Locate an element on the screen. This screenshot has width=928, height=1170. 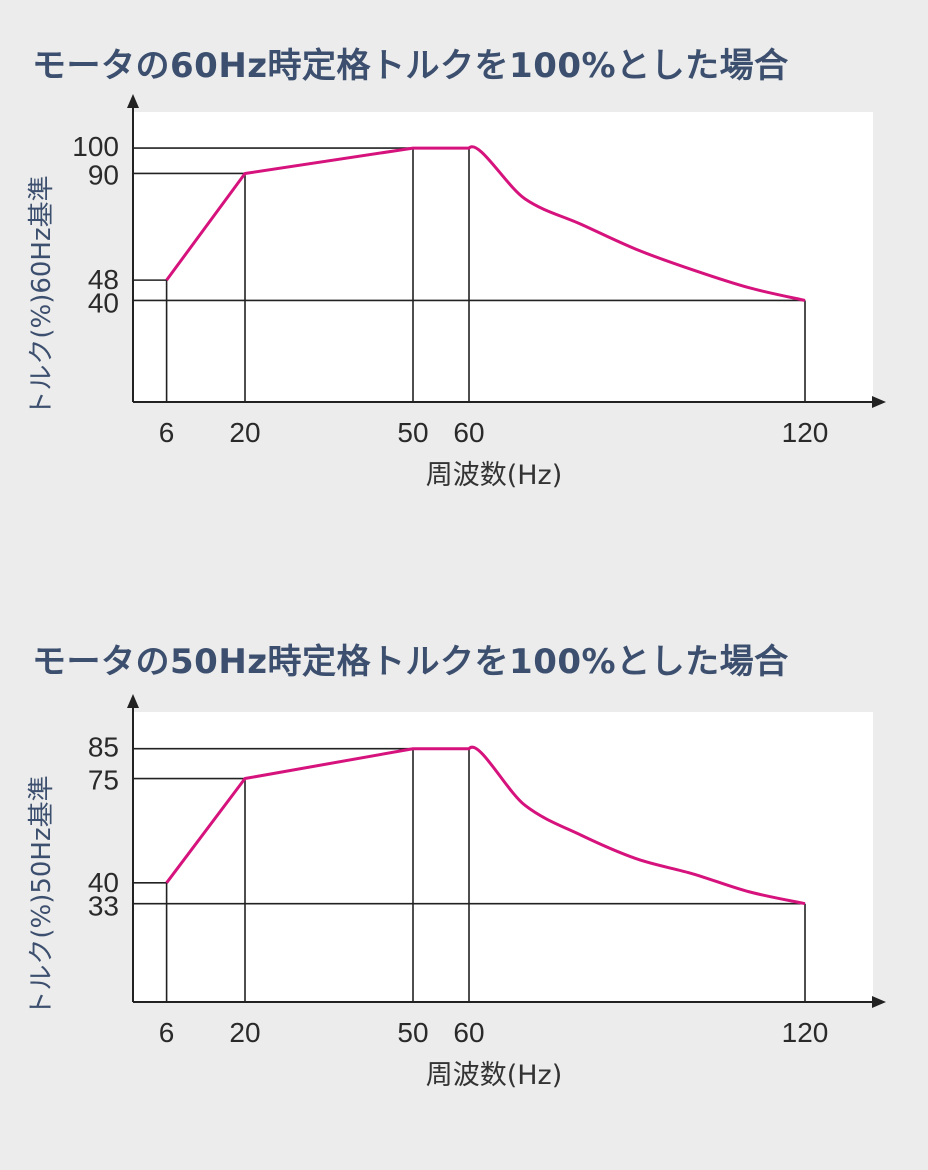
chart-title: モータの60Hz時定格トルクを100%とした場合 is located at coordinates (410, 66).